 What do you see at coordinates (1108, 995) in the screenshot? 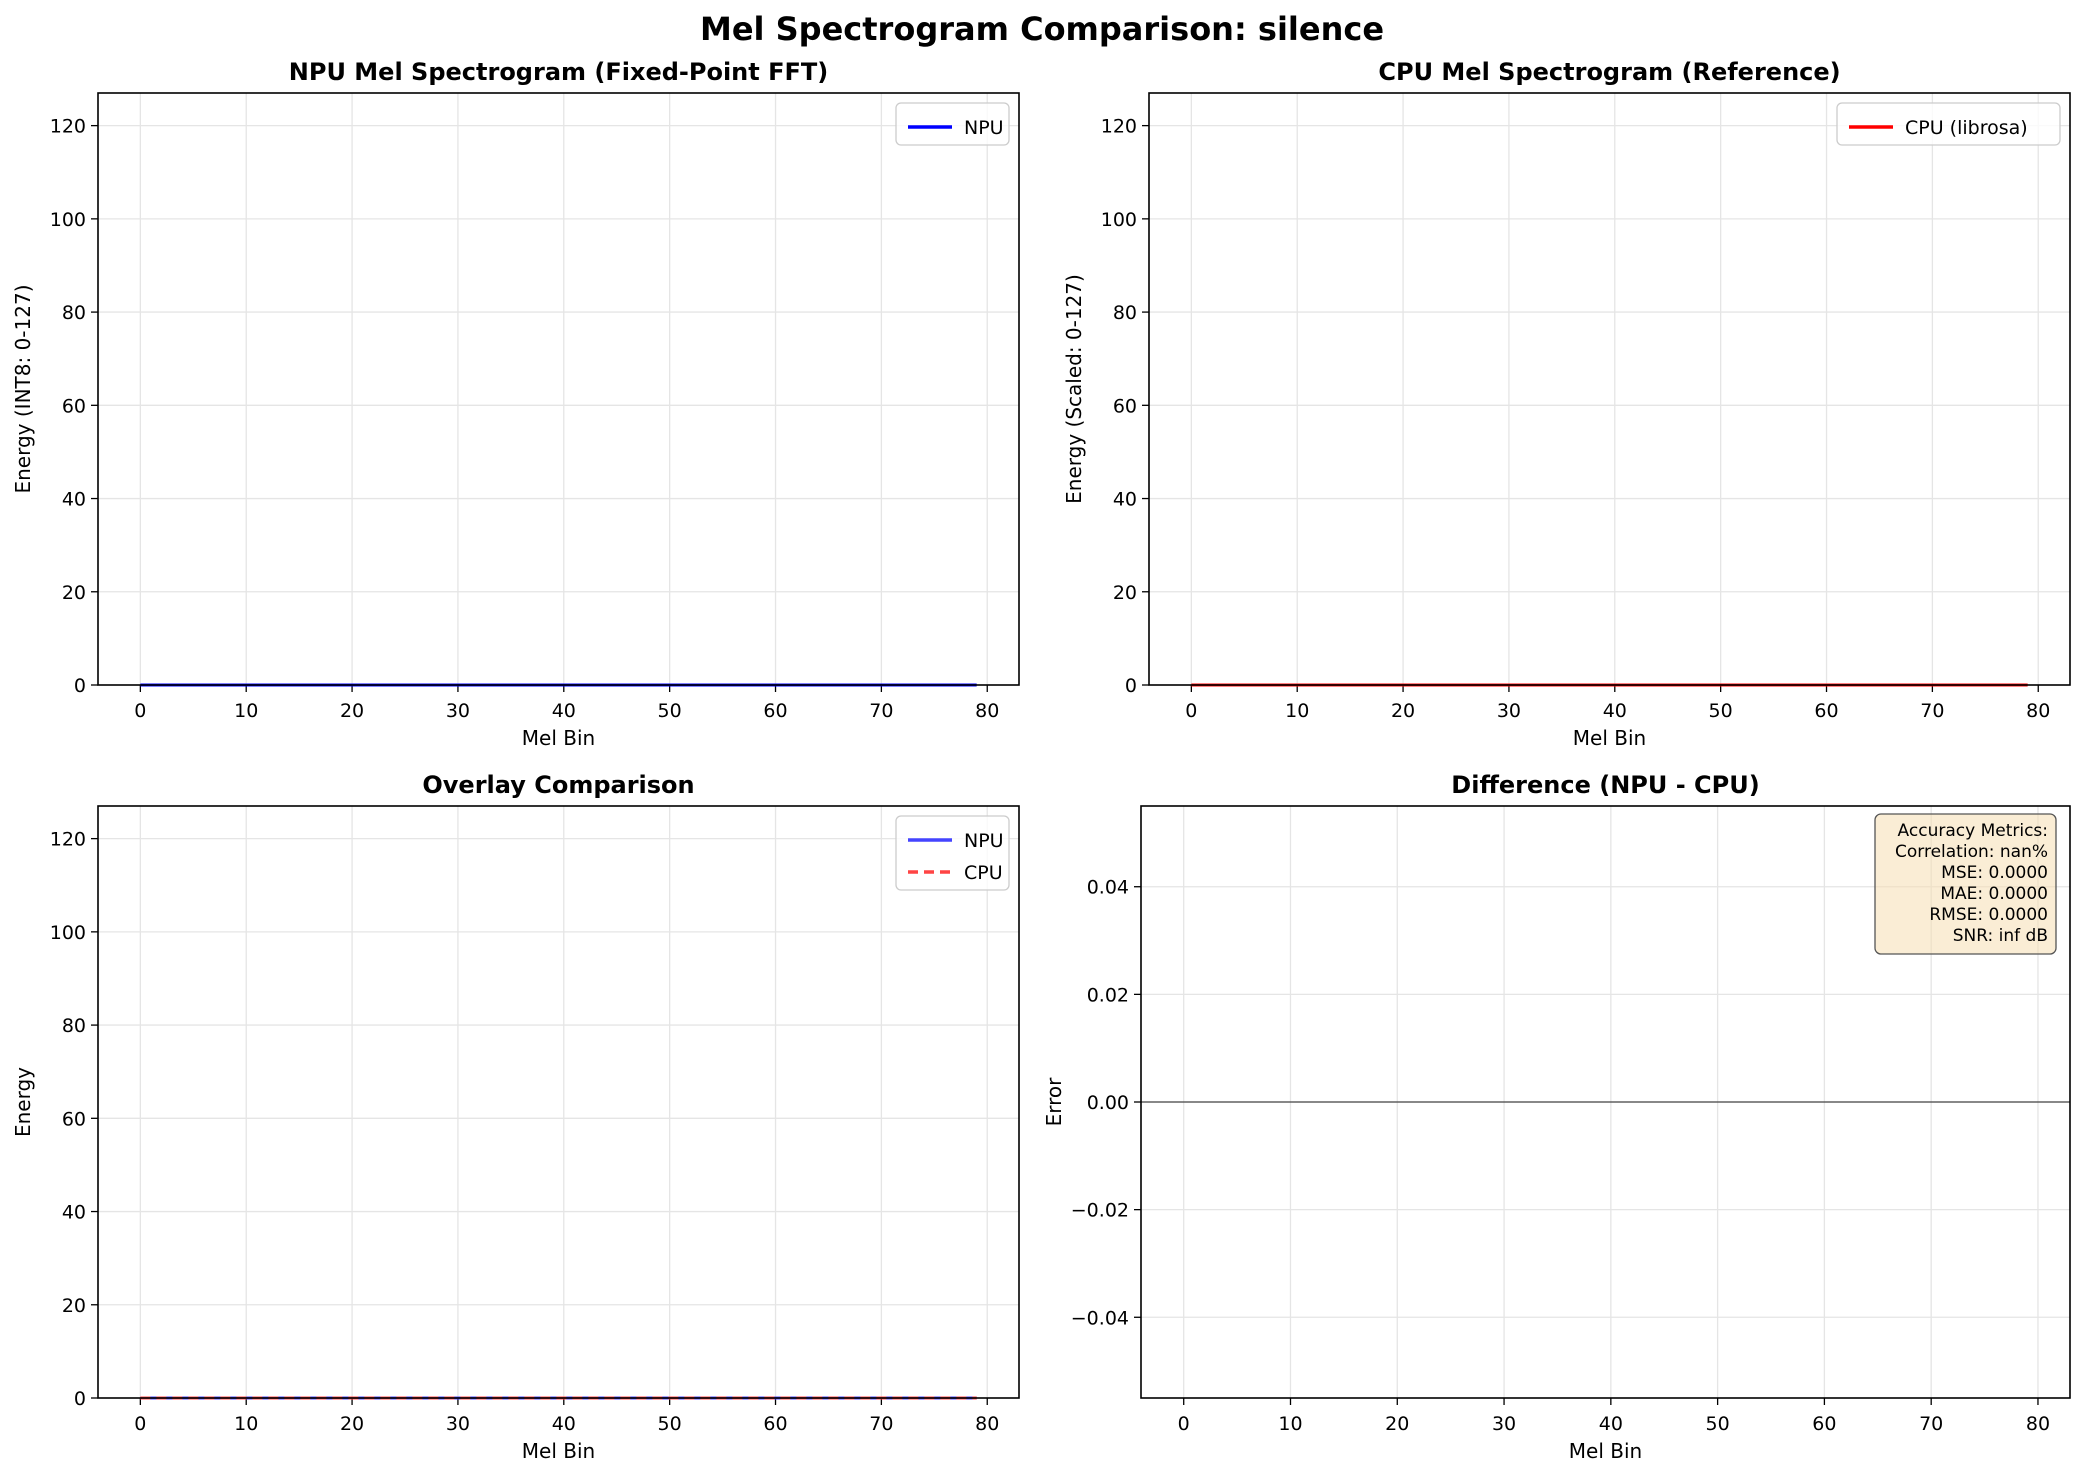
I see `y-tick-label: 0.02` at bounding box center [1108, 995].